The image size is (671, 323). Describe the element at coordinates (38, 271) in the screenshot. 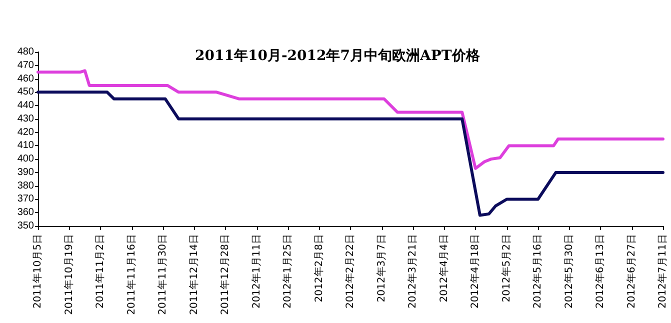

I see `x-tick-label: 2011年10月5日` at that location.